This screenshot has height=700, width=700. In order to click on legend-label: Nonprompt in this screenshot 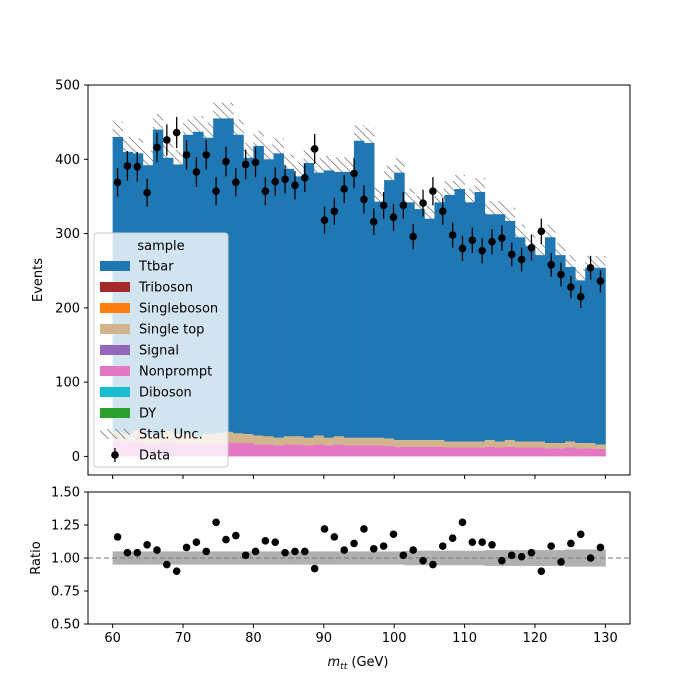, I will do `click(175, 372)`.